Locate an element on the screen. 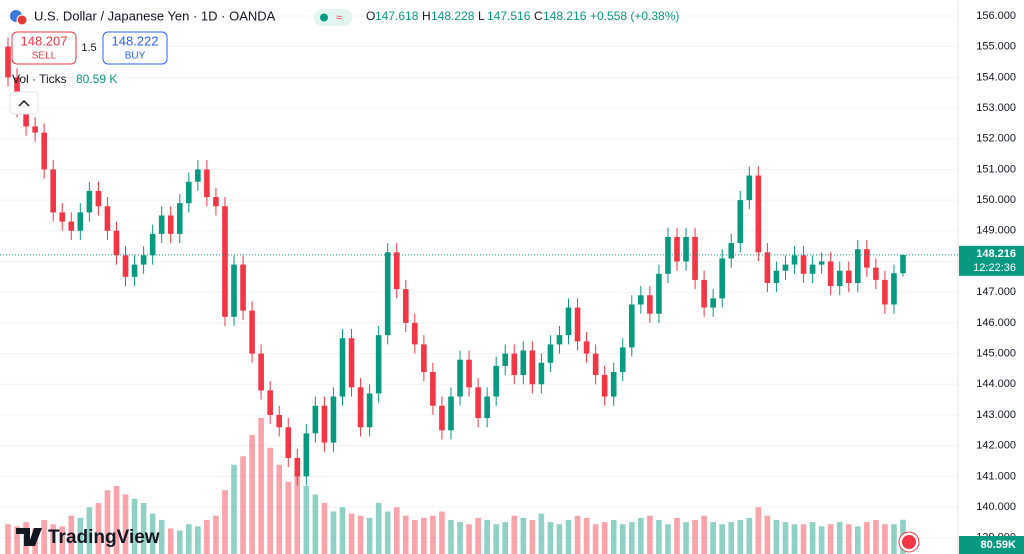 The width and height of the screenshot is (1024, 554). collapse-button is located at coordinates (24, 103).